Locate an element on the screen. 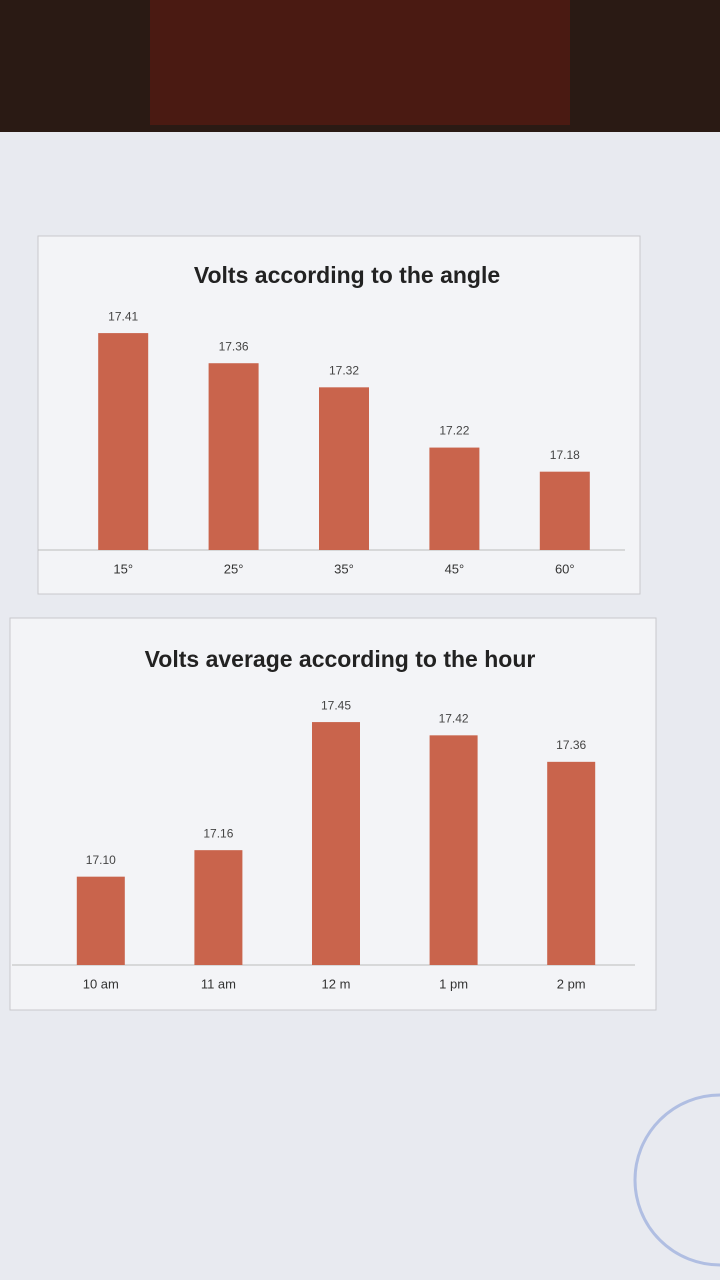 The width and height of the screenshot is (720, 1280). data-label: 17.41 is located at coordinates (123, 316).